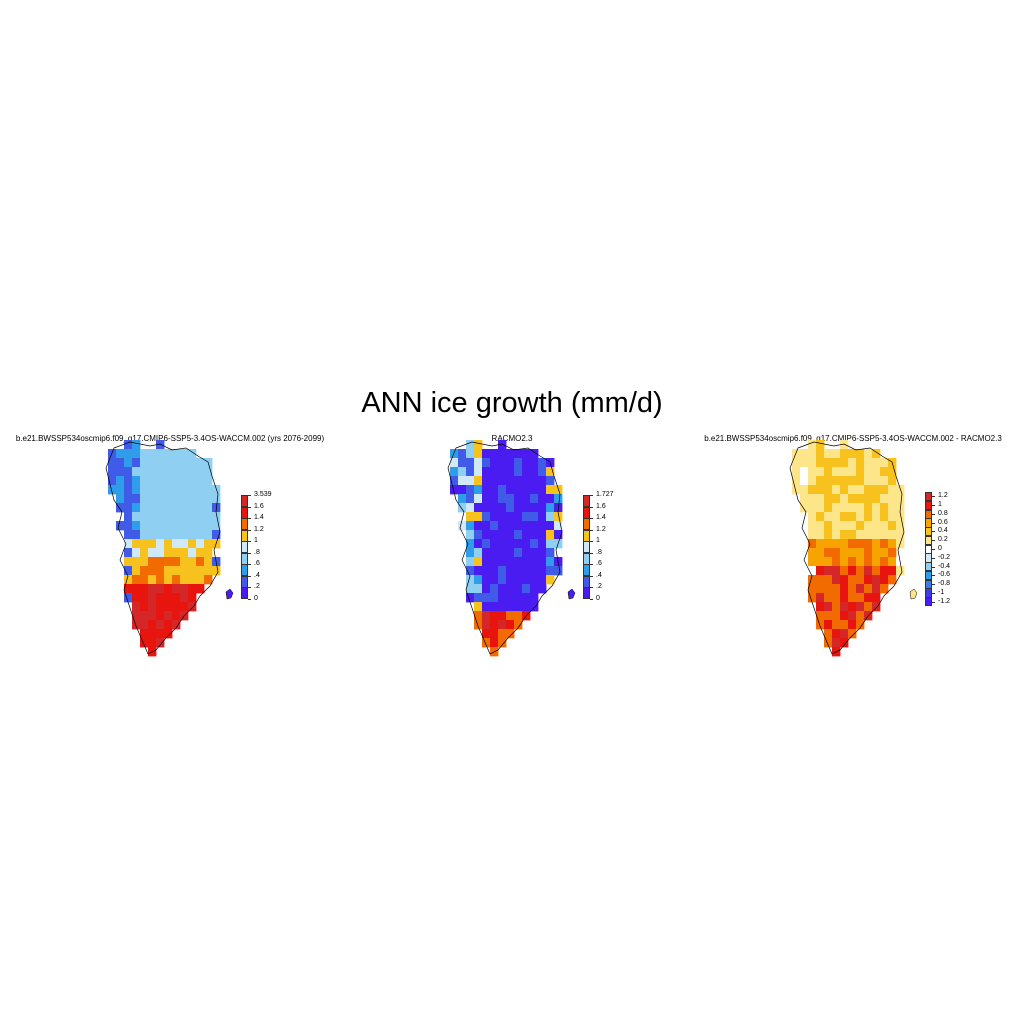 This screenshot has height=1024, width=1024. What do you see at coordinates (601, 529) in the screenshot?
I see `colorbar-label: 1.2` at bounding box center [601, 529].